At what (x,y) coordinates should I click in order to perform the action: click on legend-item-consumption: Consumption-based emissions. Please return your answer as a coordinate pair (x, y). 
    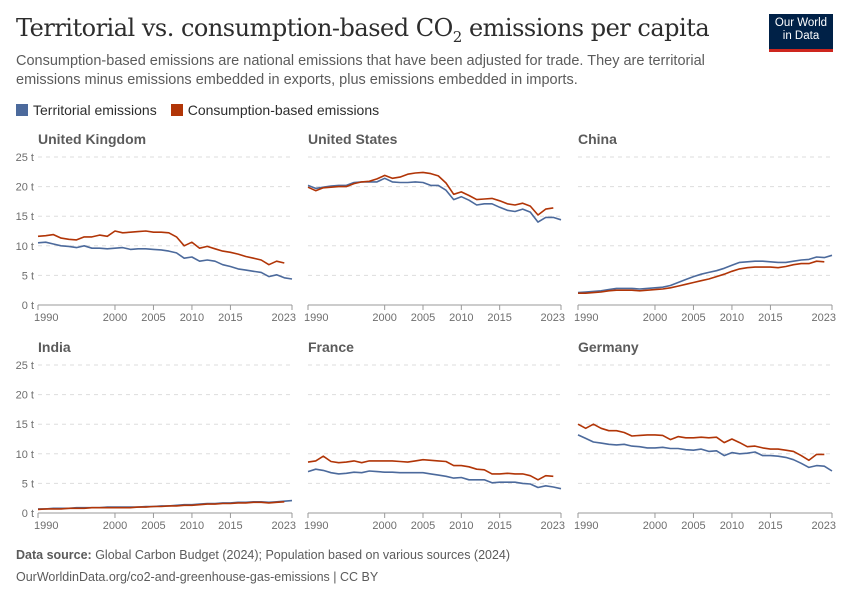
    Looking at the image, I should click on (275, 110).